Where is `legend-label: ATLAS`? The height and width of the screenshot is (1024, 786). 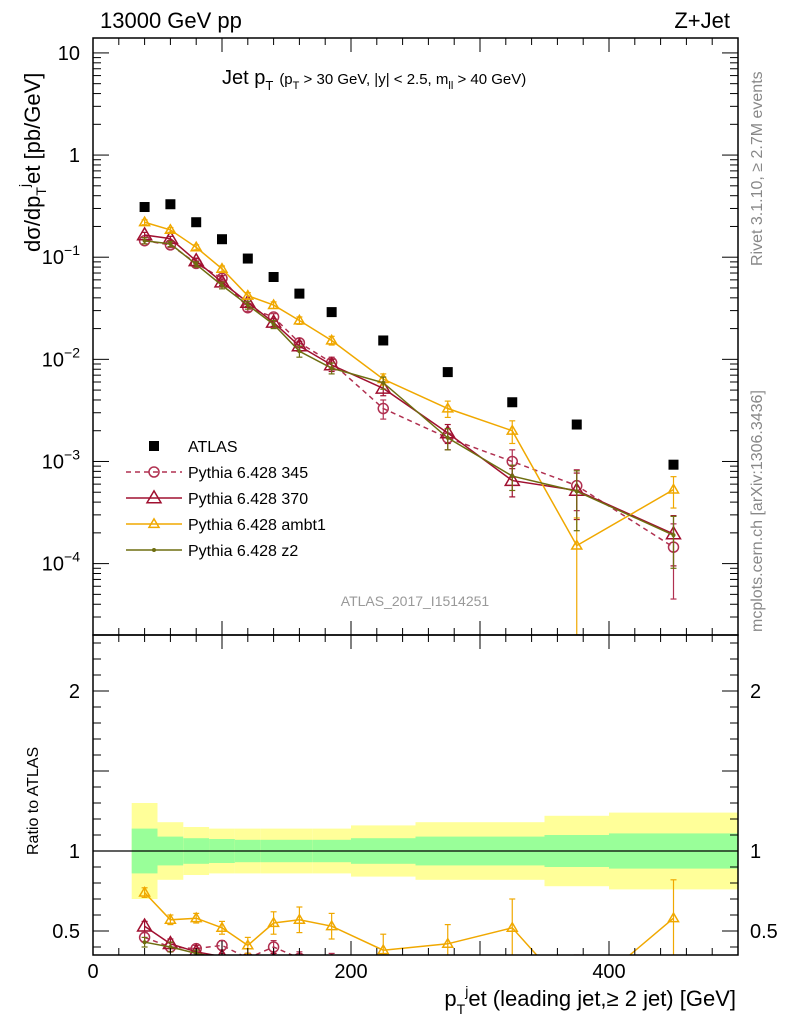
legend-label: ATLAS is located at coordinates (213, 447).